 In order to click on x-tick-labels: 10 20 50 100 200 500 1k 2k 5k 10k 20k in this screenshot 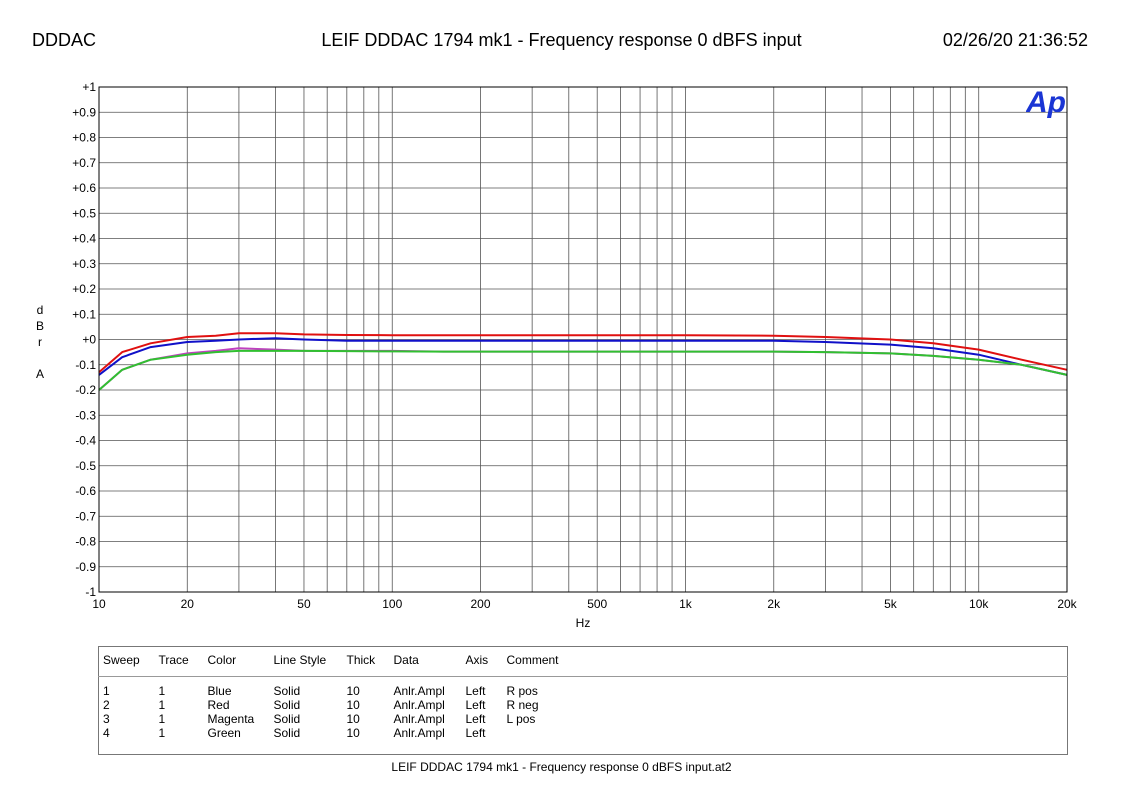, I will do `click(584, 604)`.